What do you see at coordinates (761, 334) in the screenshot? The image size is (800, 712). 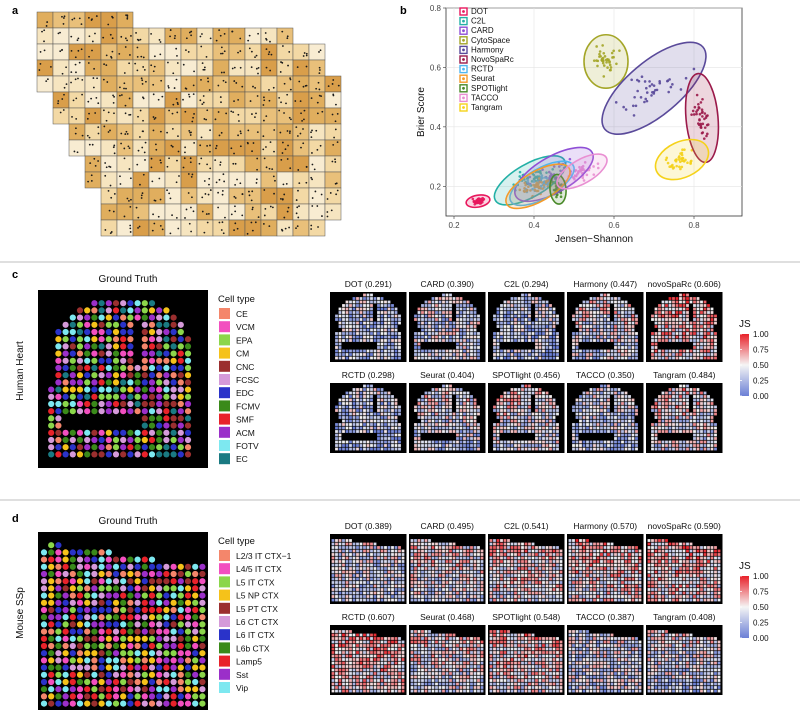 I see `colorbar-tick-label: 1.00` at bounding box center [761, 334].